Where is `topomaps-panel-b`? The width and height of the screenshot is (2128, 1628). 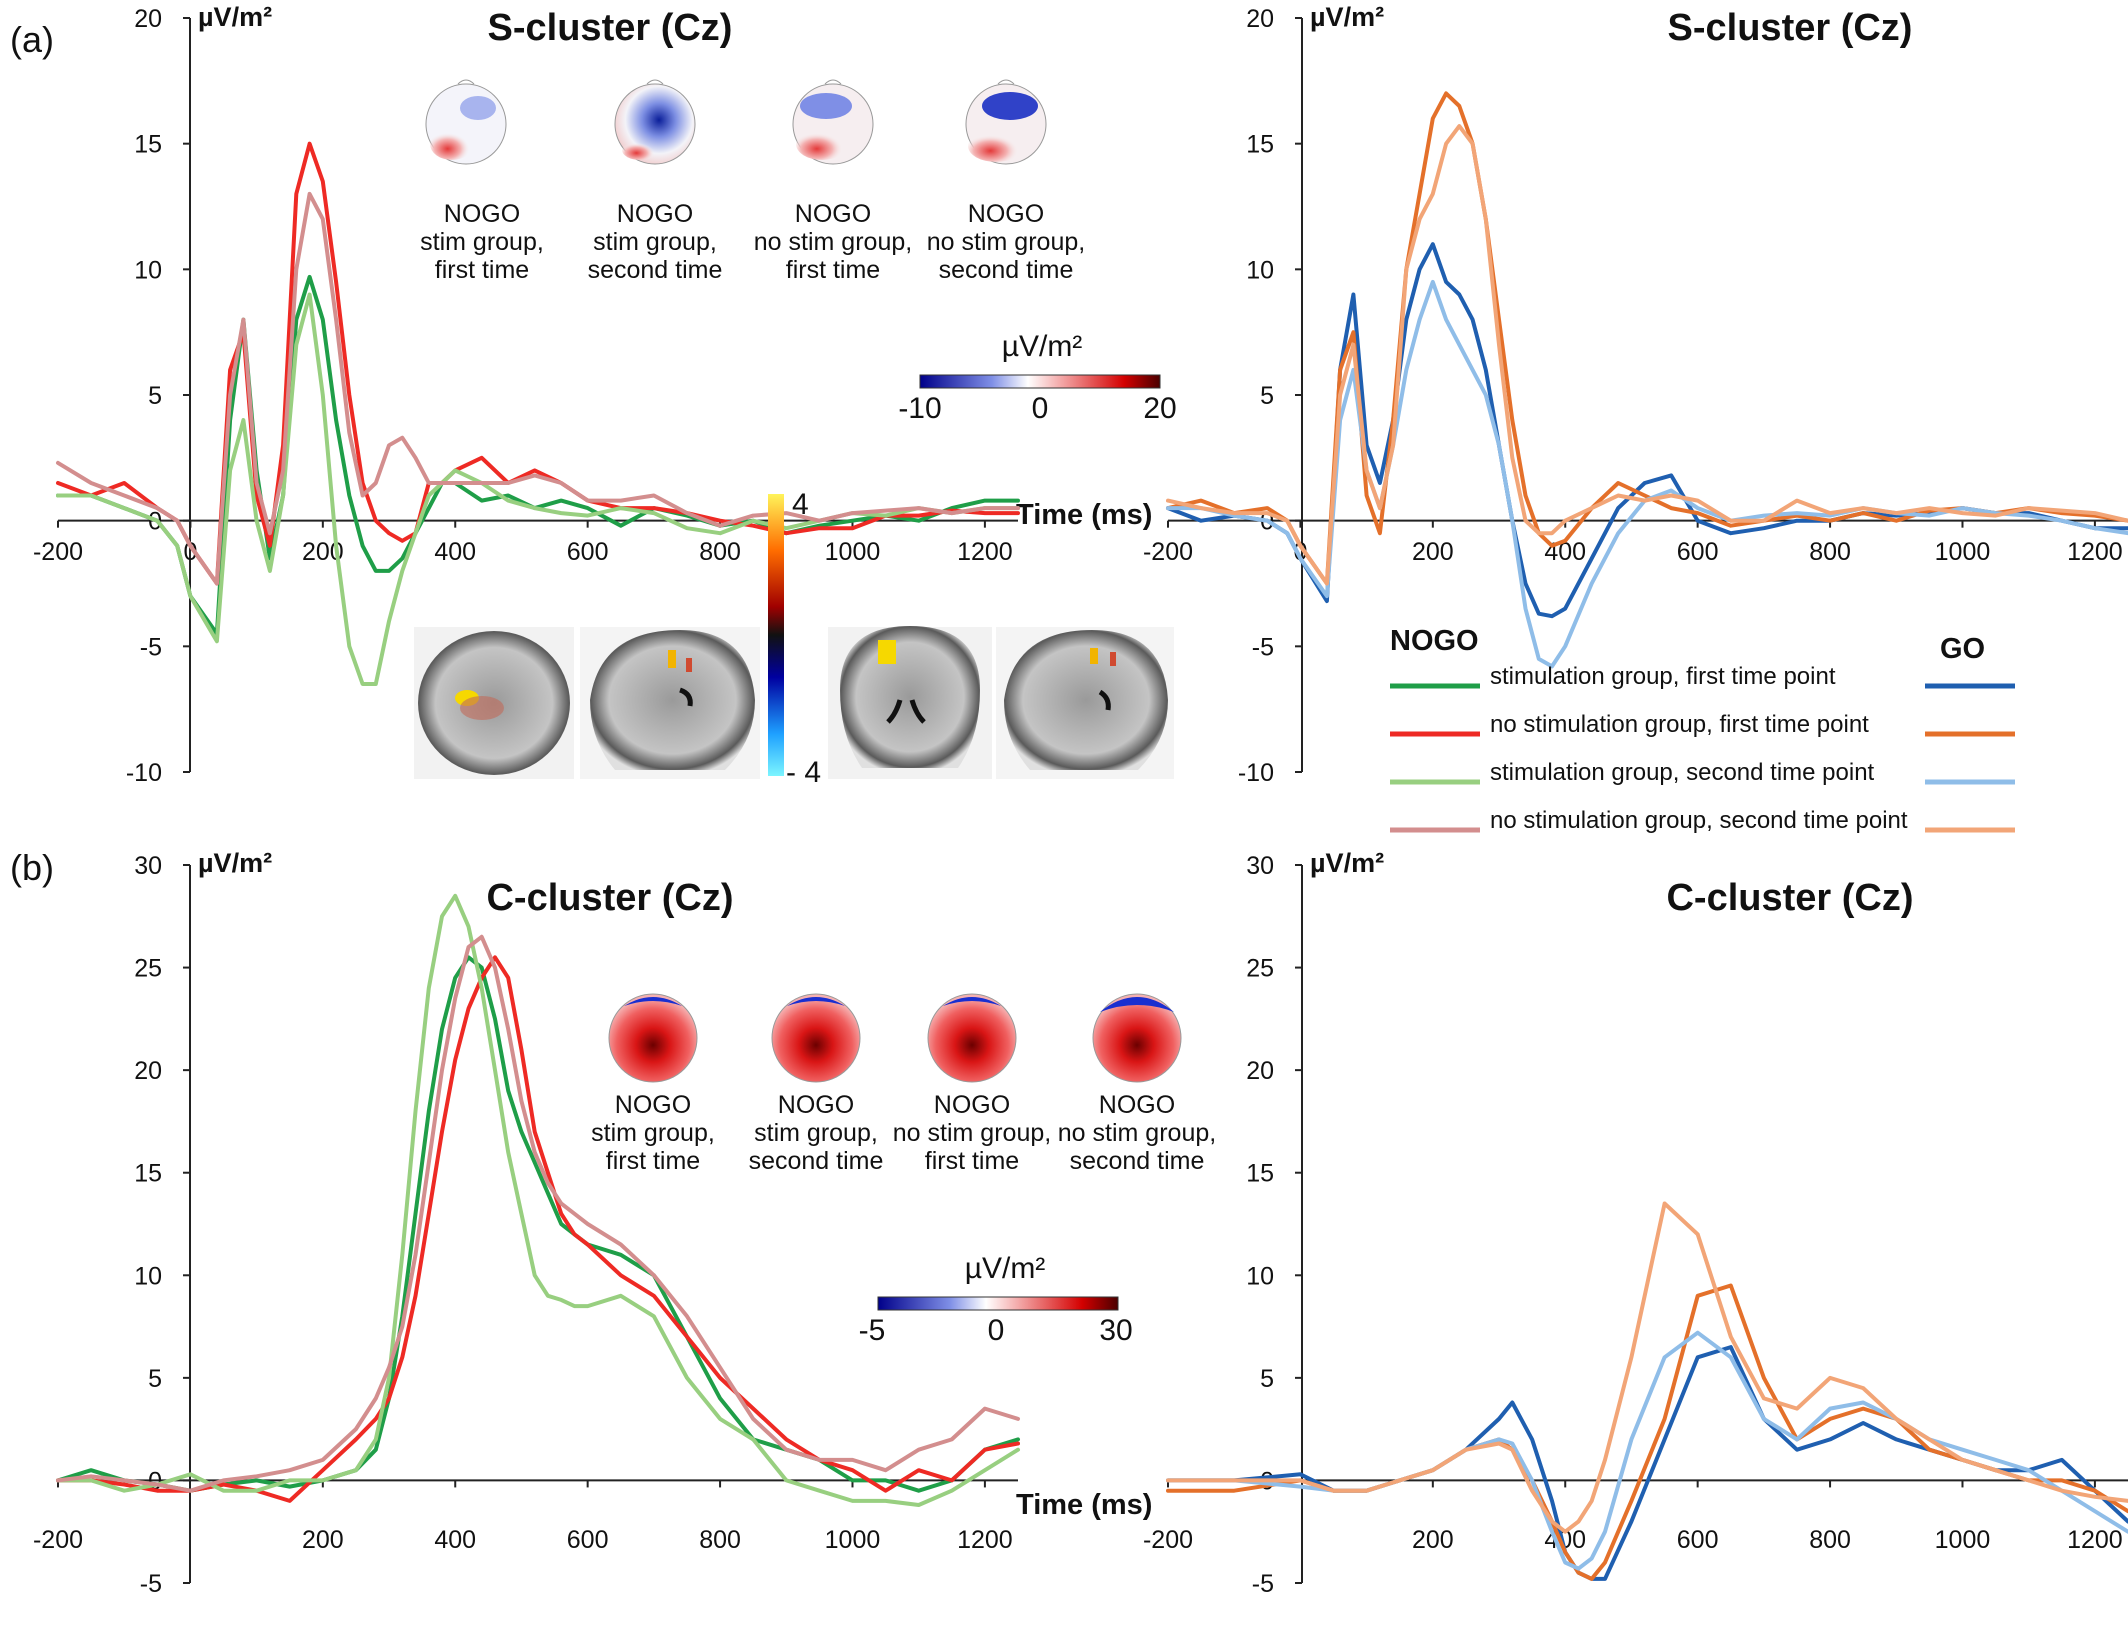
topomaps-panel-b is located at coordinates (895, 1038).